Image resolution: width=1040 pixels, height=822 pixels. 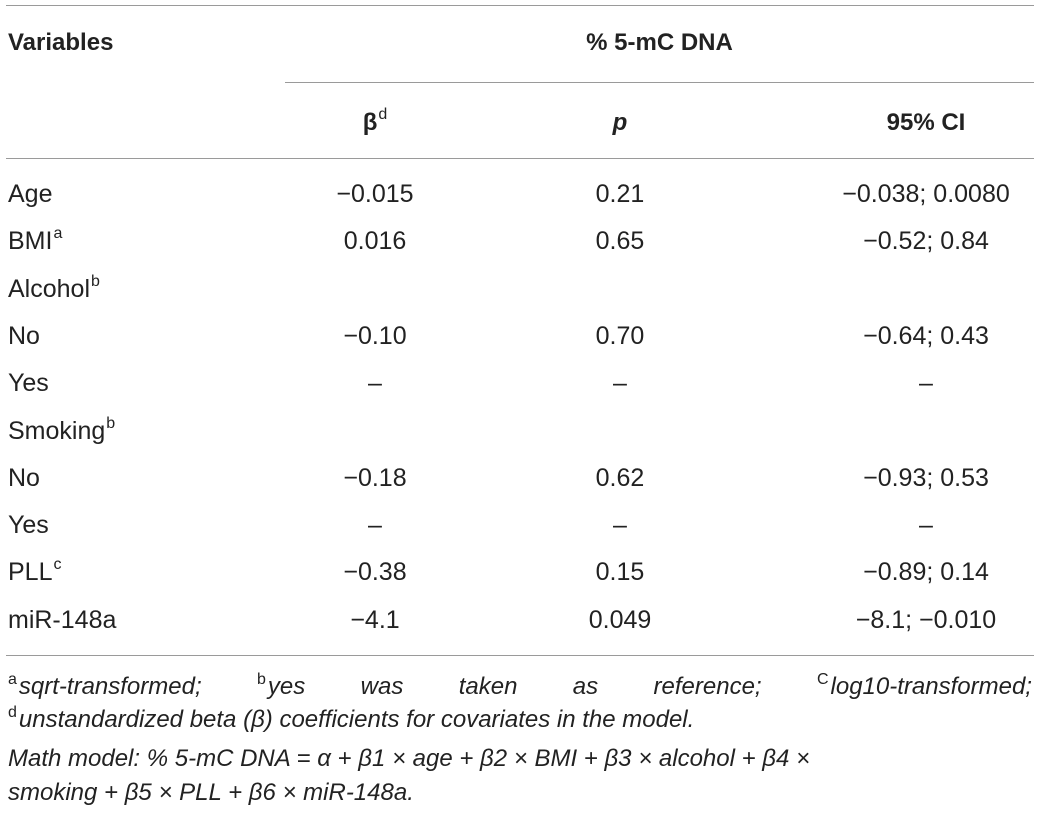 I want to click on cell-p: 0.15, so click(x=620, y=572).